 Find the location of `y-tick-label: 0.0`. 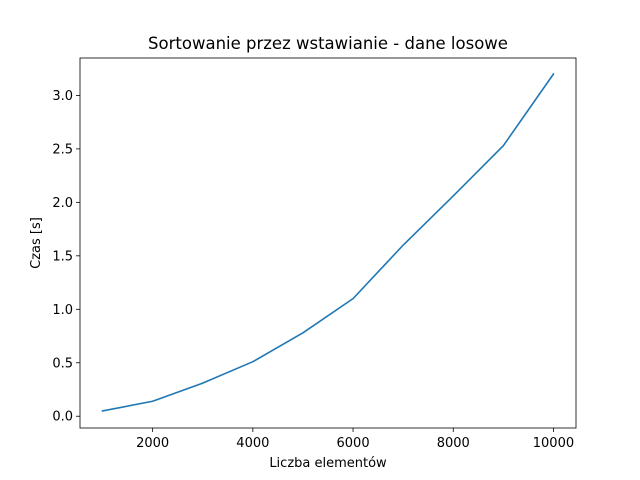

y-tick-label: 0.0 is located at coordinates (62, 417).